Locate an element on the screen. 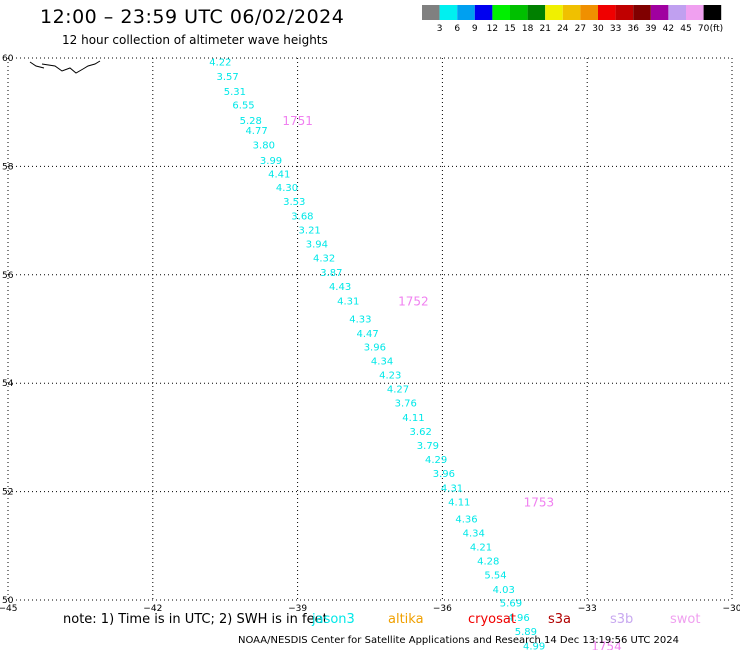 This screenshot has height=650, width=740. satellite-label-s3a: s3a is located at coordinates (560, 619).